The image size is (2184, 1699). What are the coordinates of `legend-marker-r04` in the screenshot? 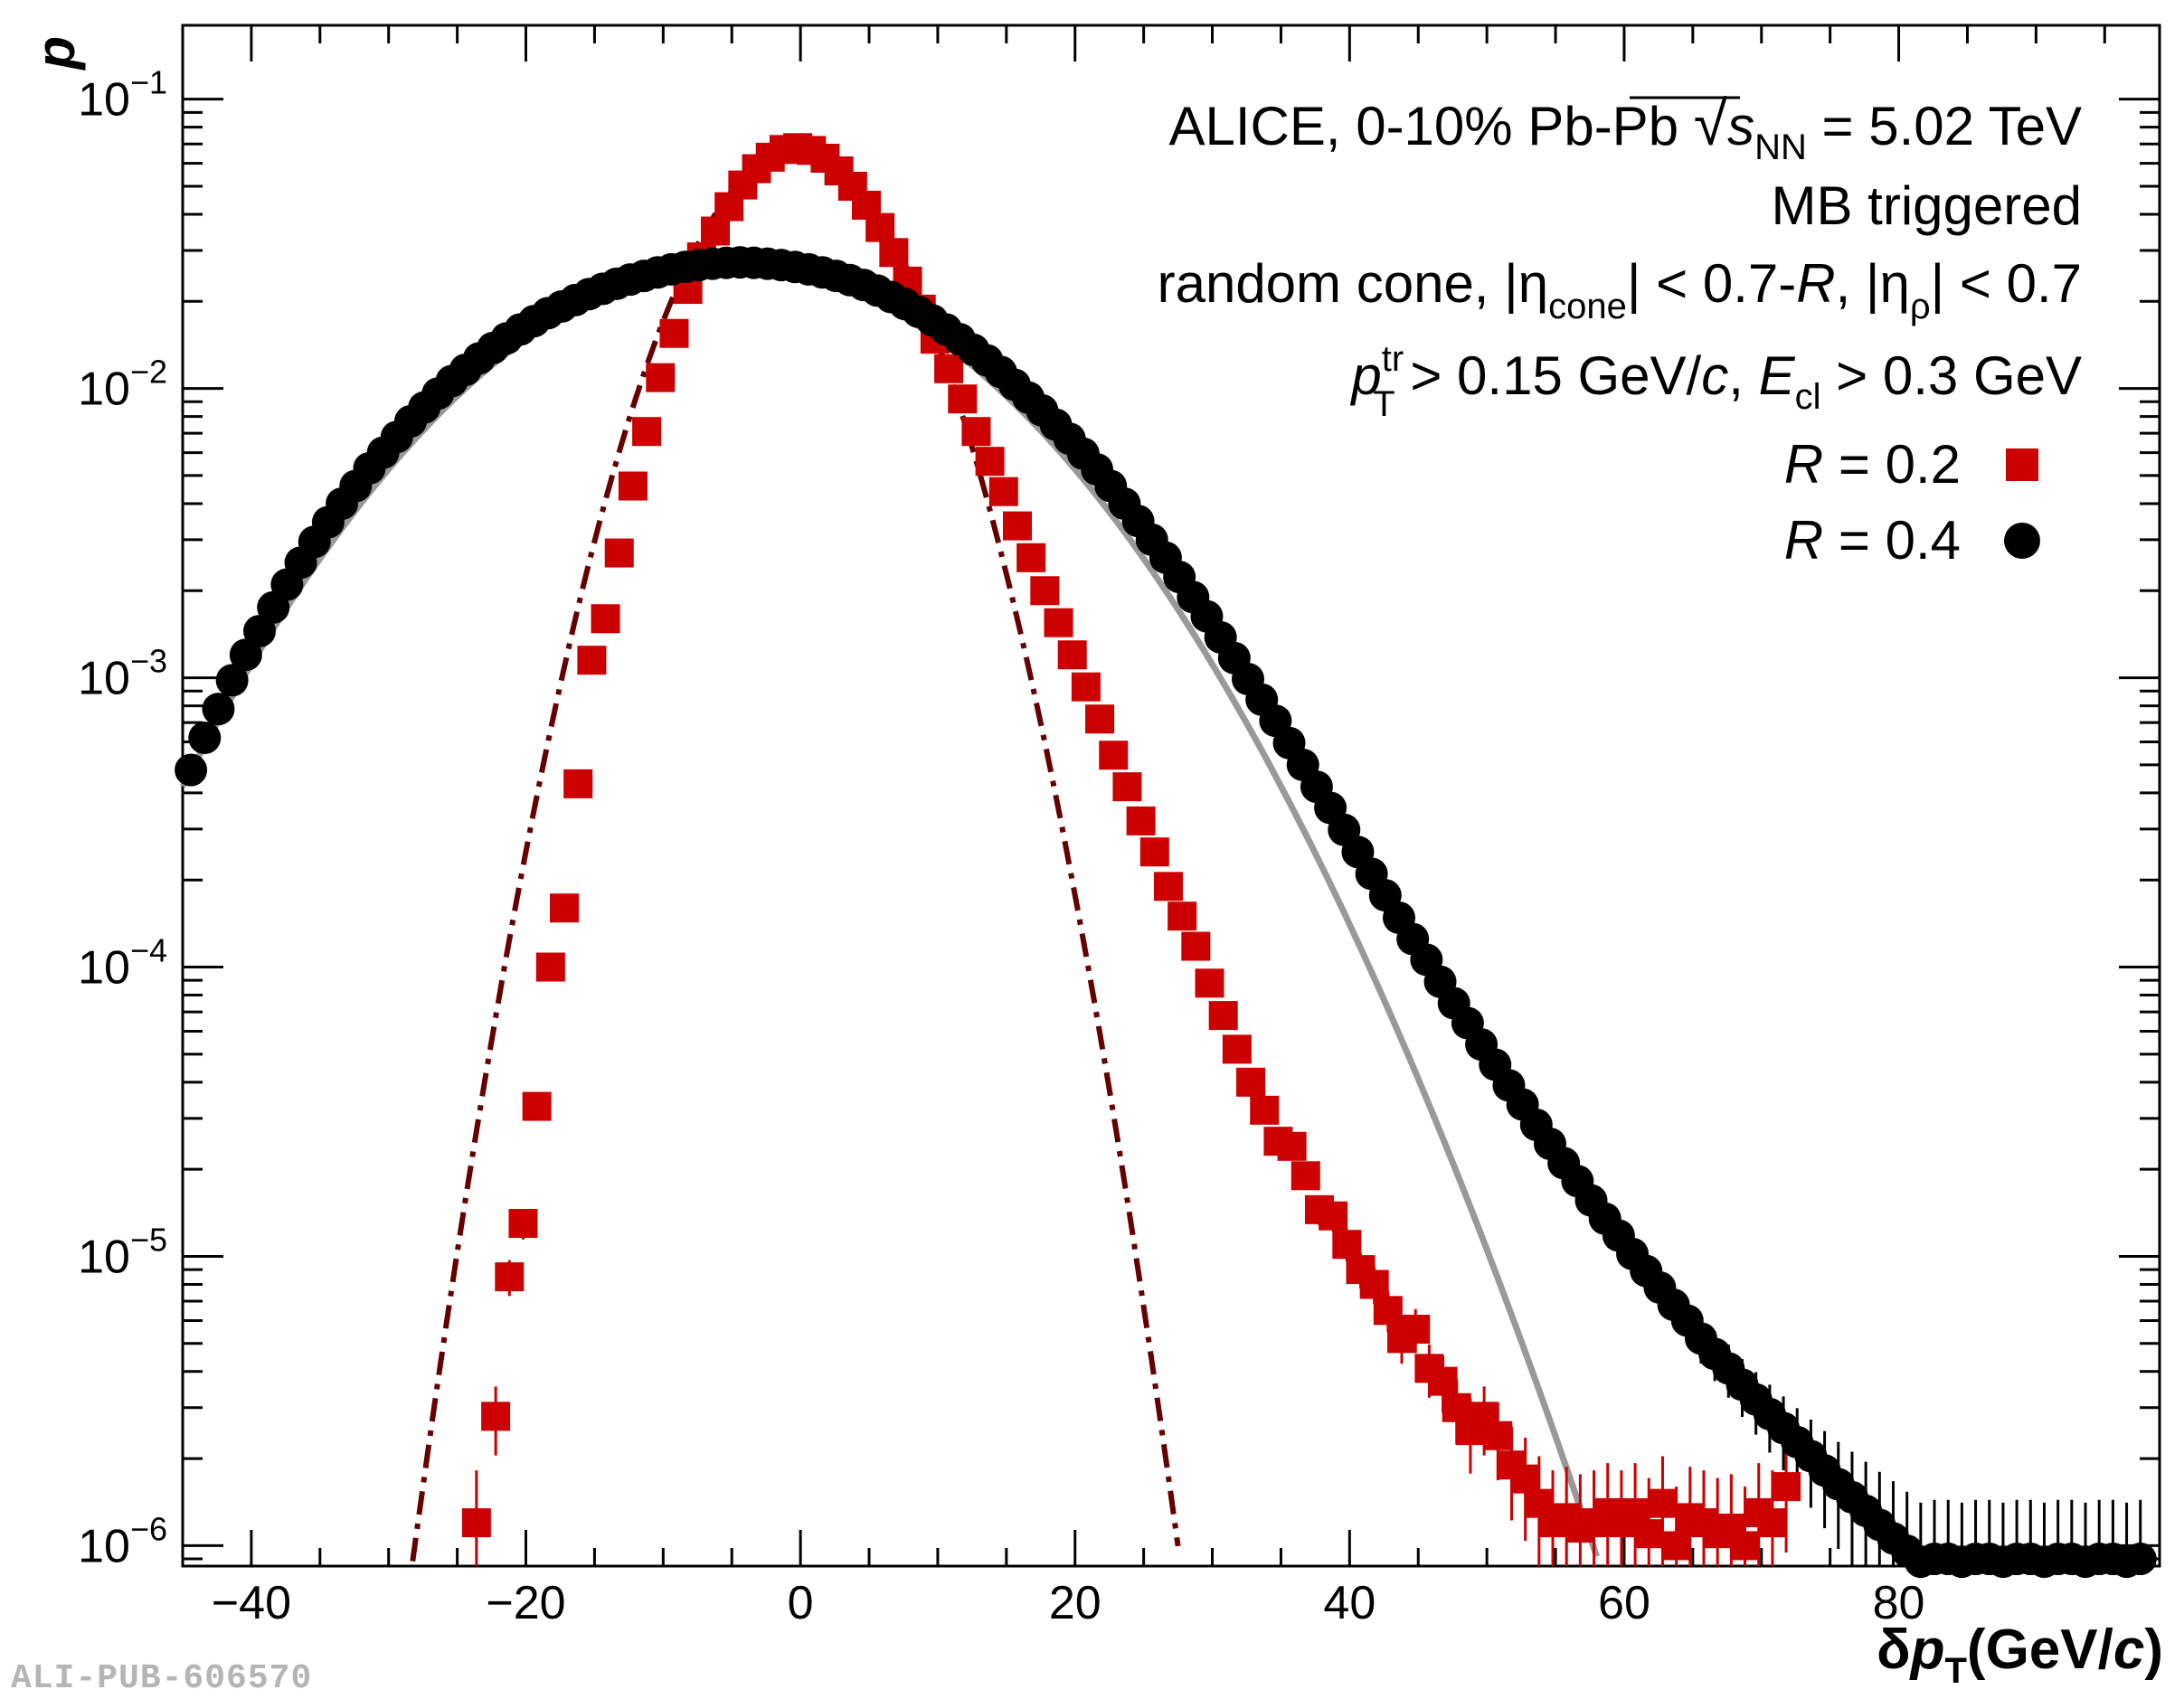 It's located at (2022, 541).